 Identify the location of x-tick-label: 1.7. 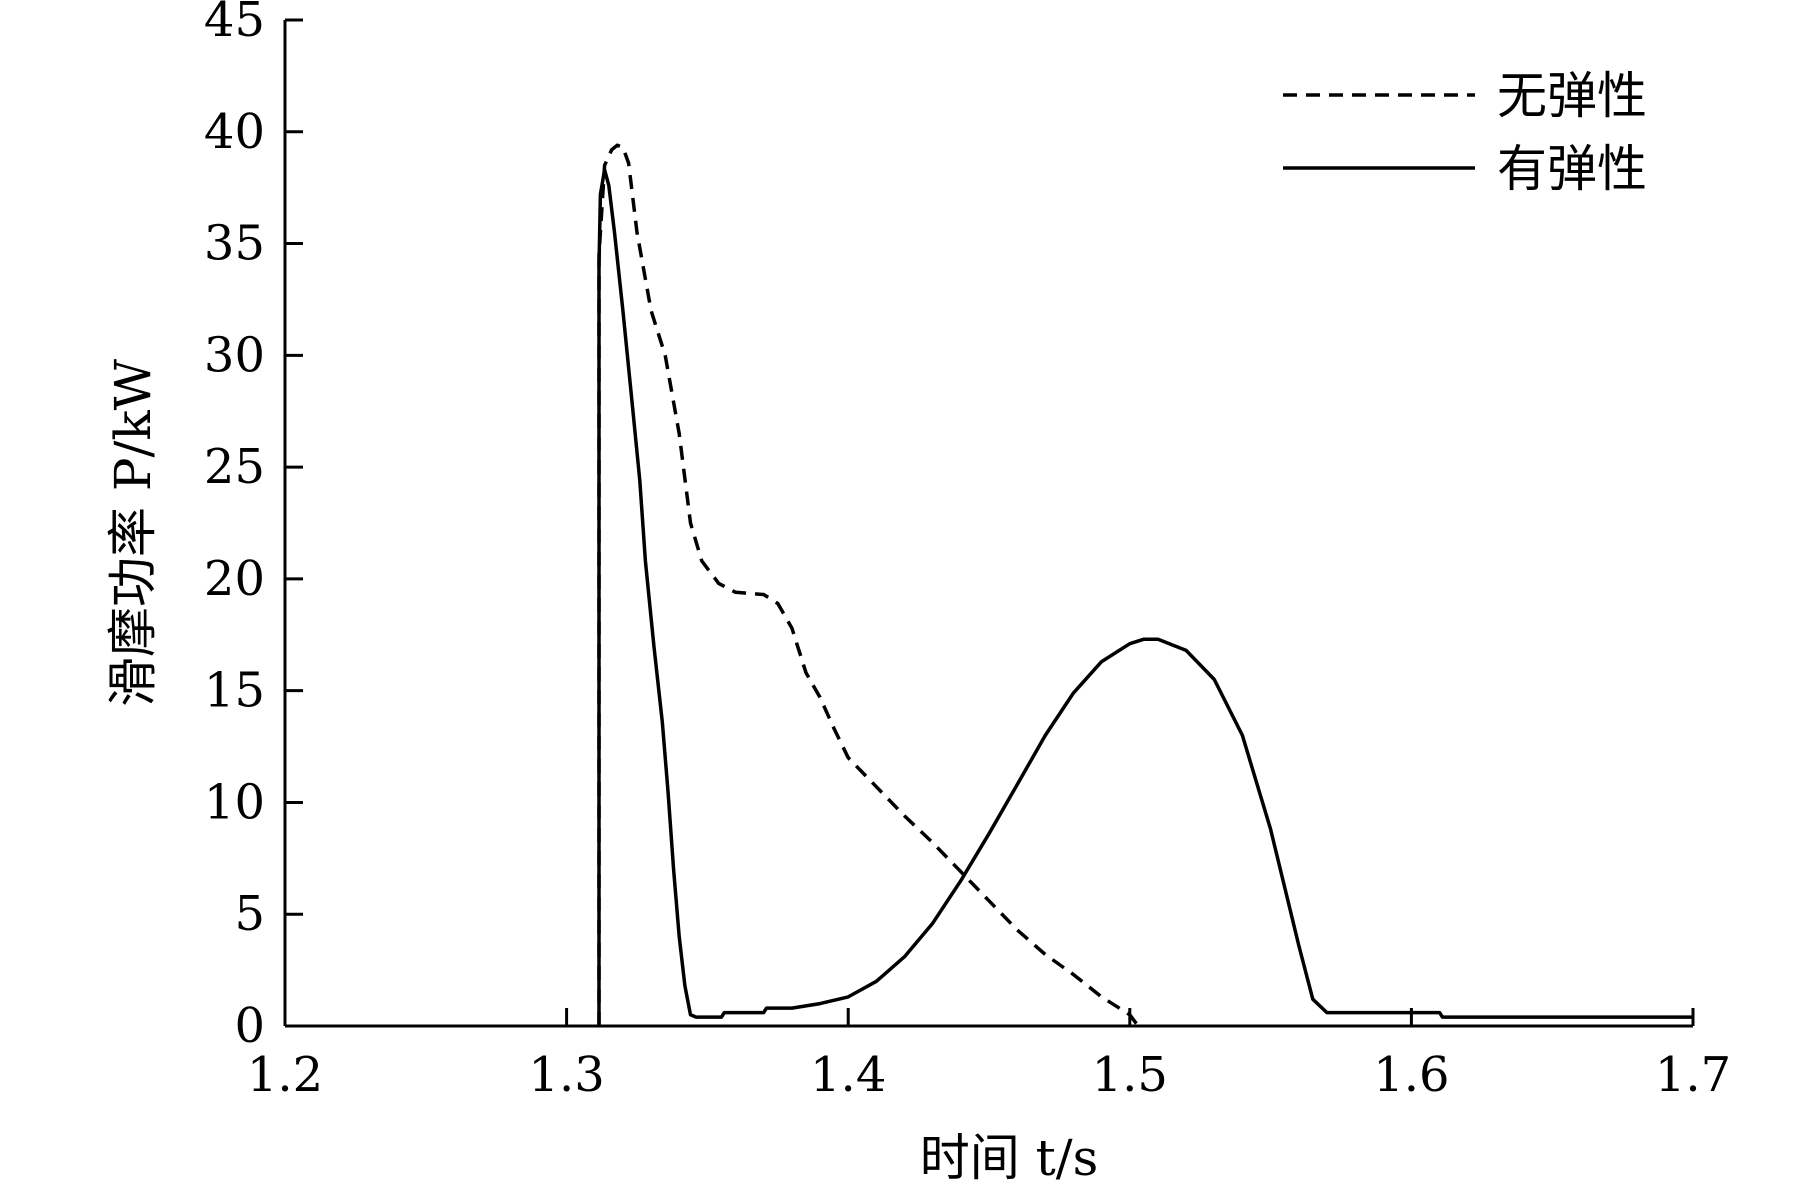
(1693, 1075).